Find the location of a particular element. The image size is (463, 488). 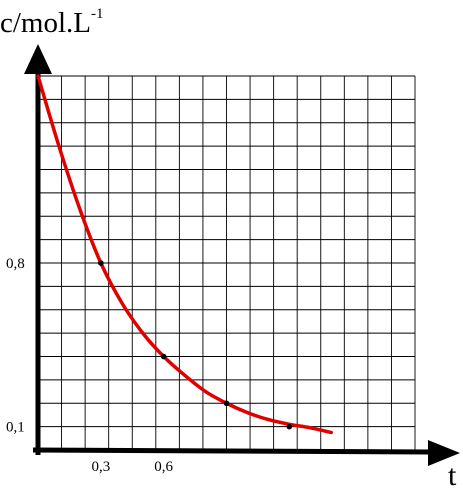

x-axis-label: t is located at coordinates (452, 473).